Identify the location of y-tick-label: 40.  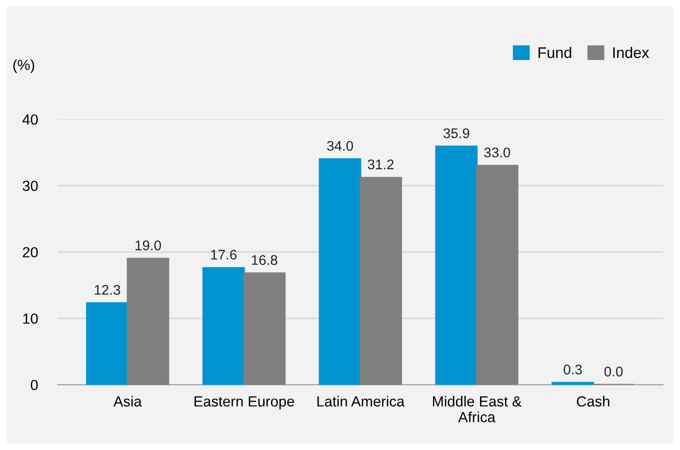
(30, 119).